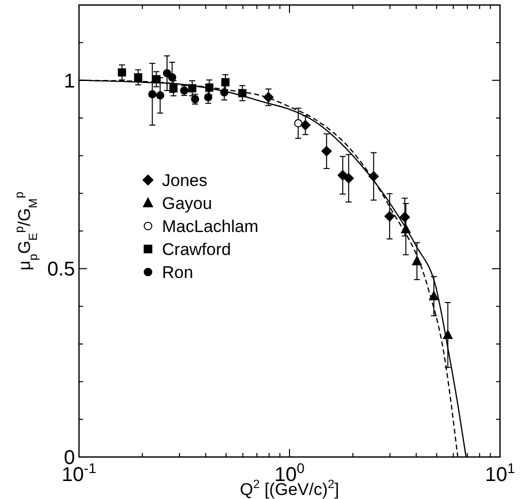 The width and height of the screenshot is (521, 499). What do you see at coordinates (187, 203) in the screenshot?
I see `legend-label: Gayou` at bounding box center [187, 203].